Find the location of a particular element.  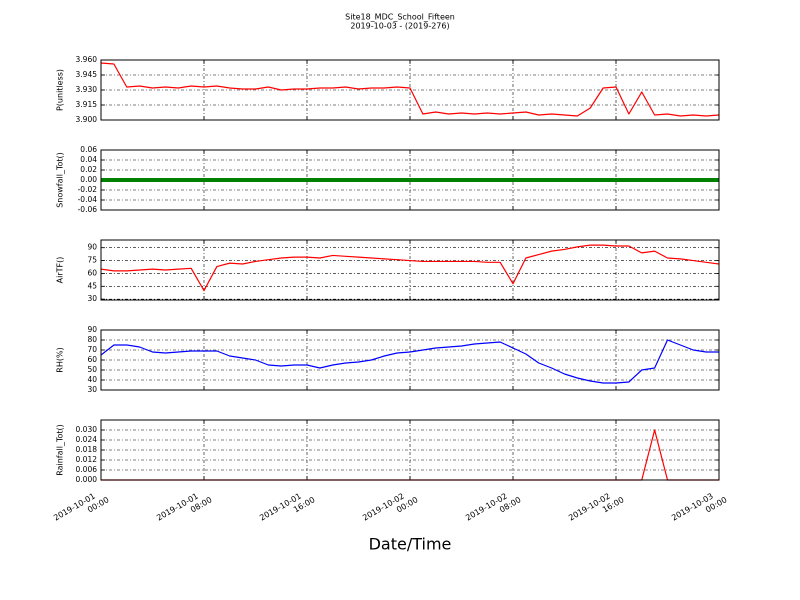

x-tick-label: 2019-10-0216:00 is located at coordinates (596, 508).